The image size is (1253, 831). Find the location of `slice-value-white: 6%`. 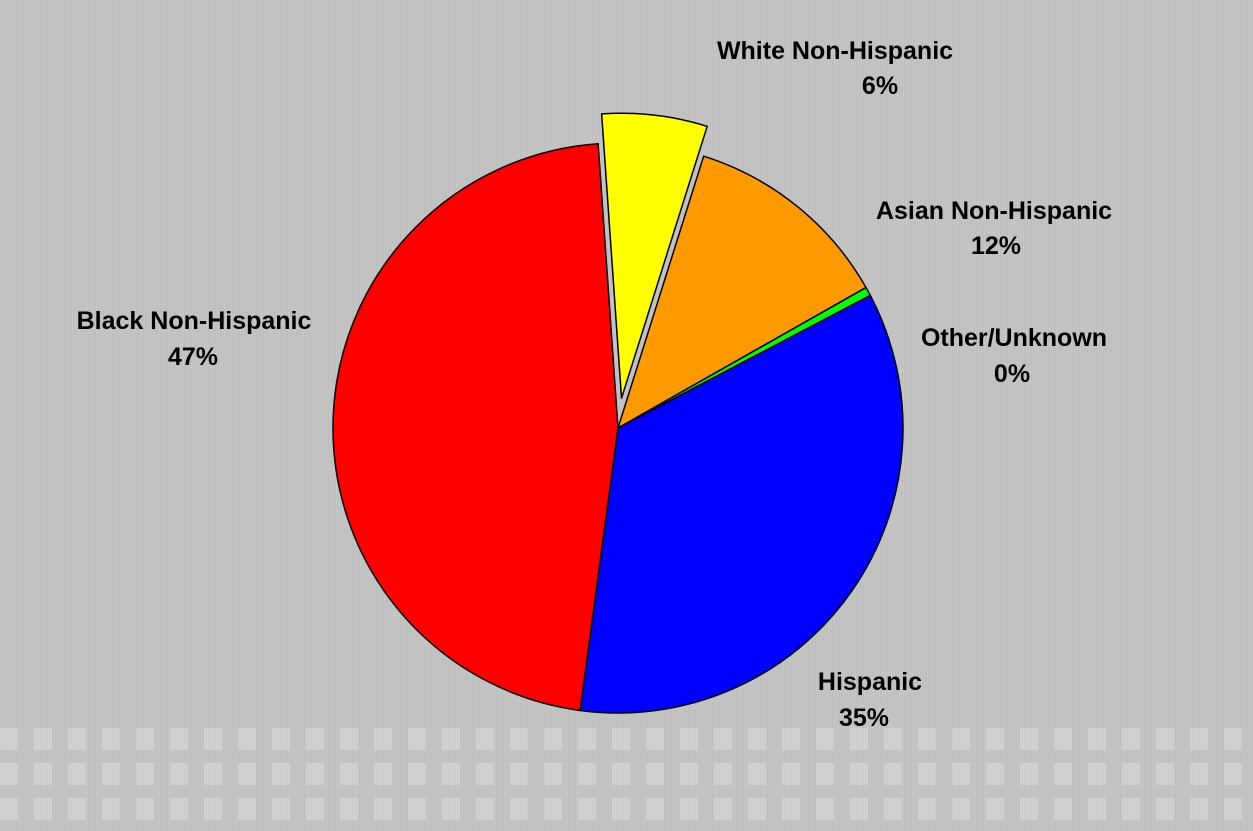

slice-value-white: 6% is located at coordinates (880, 86).